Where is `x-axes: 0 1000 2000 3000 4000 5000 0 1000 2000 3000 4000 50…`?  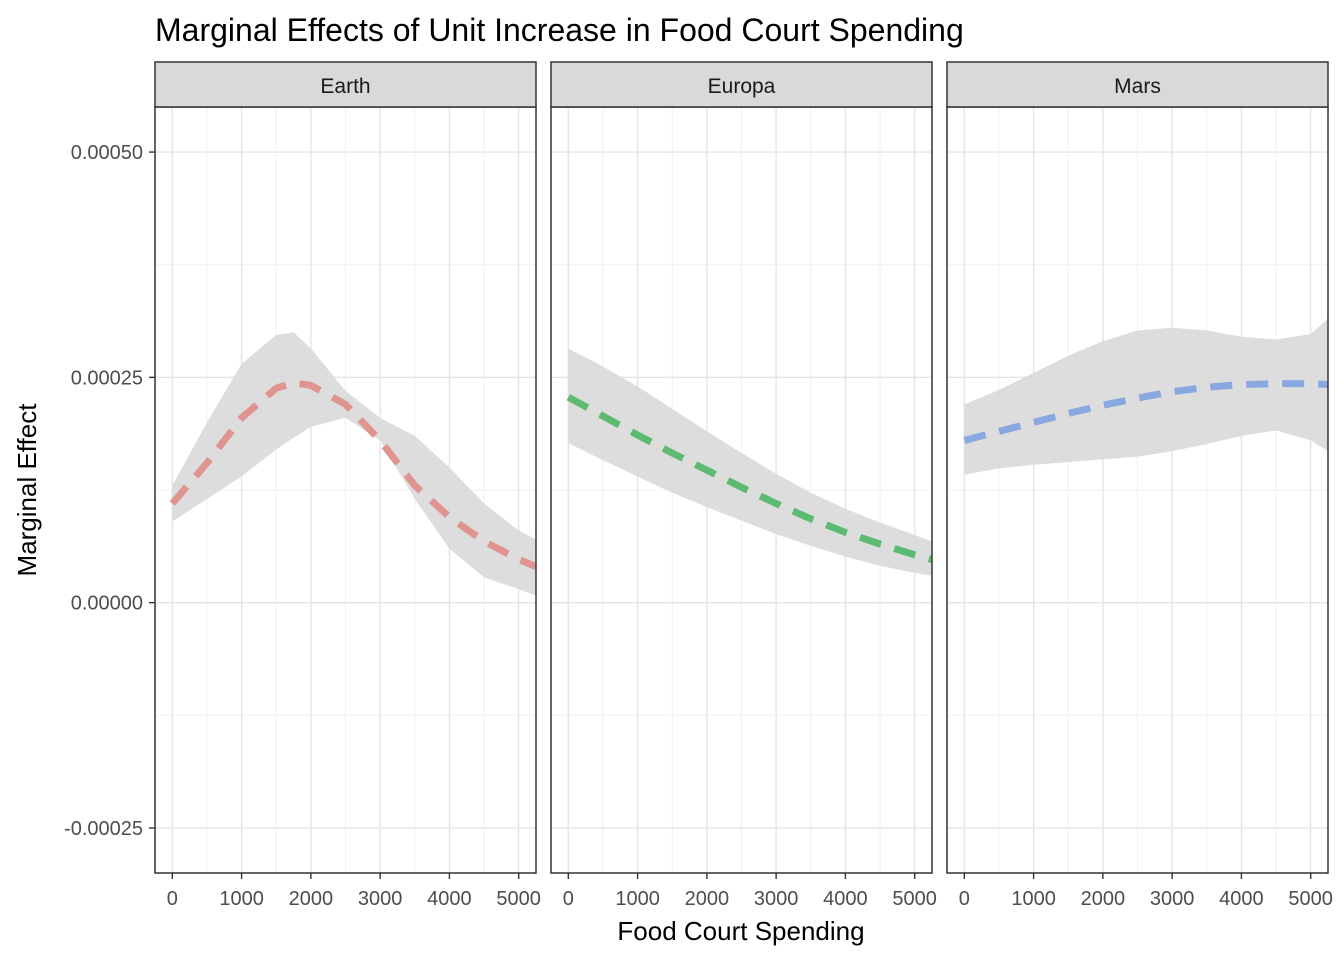 x-axes: 0 1000 2000 3000 4000 5000 0 1000 2000 3000 4000 50… is located at coordinates (750, 891).